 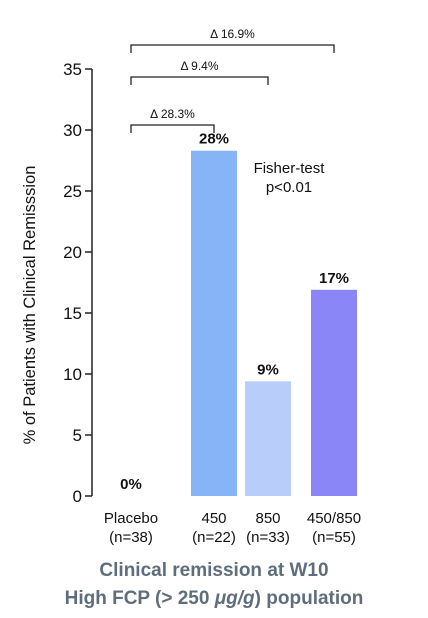 I want to click on x-category-n-3: (n=55), so click(x=334, y=537).